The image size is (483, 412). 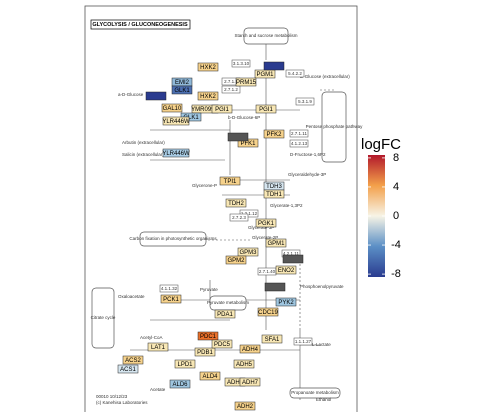 What do you see at coordinates (246, 83) in the screenshot?
I see `gene-label: PRM15` at bounding box center [246, 83].